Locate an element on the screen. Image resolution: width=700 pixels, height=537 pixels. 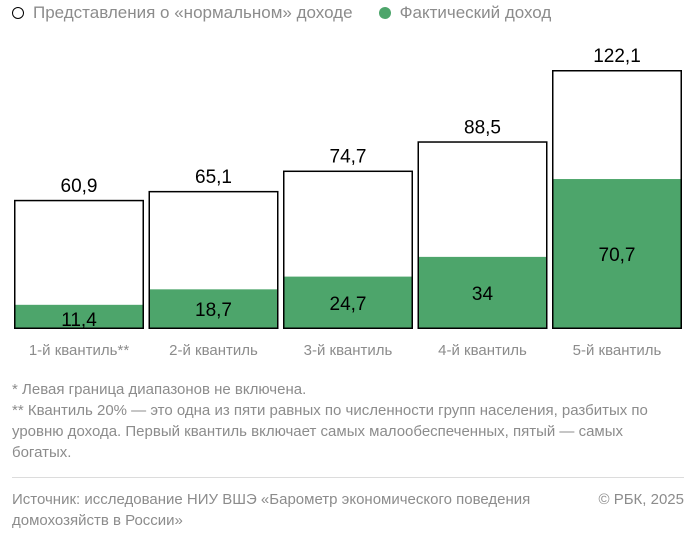
legend-item-actual: Фактический доход is located at coordinates (465, 13).